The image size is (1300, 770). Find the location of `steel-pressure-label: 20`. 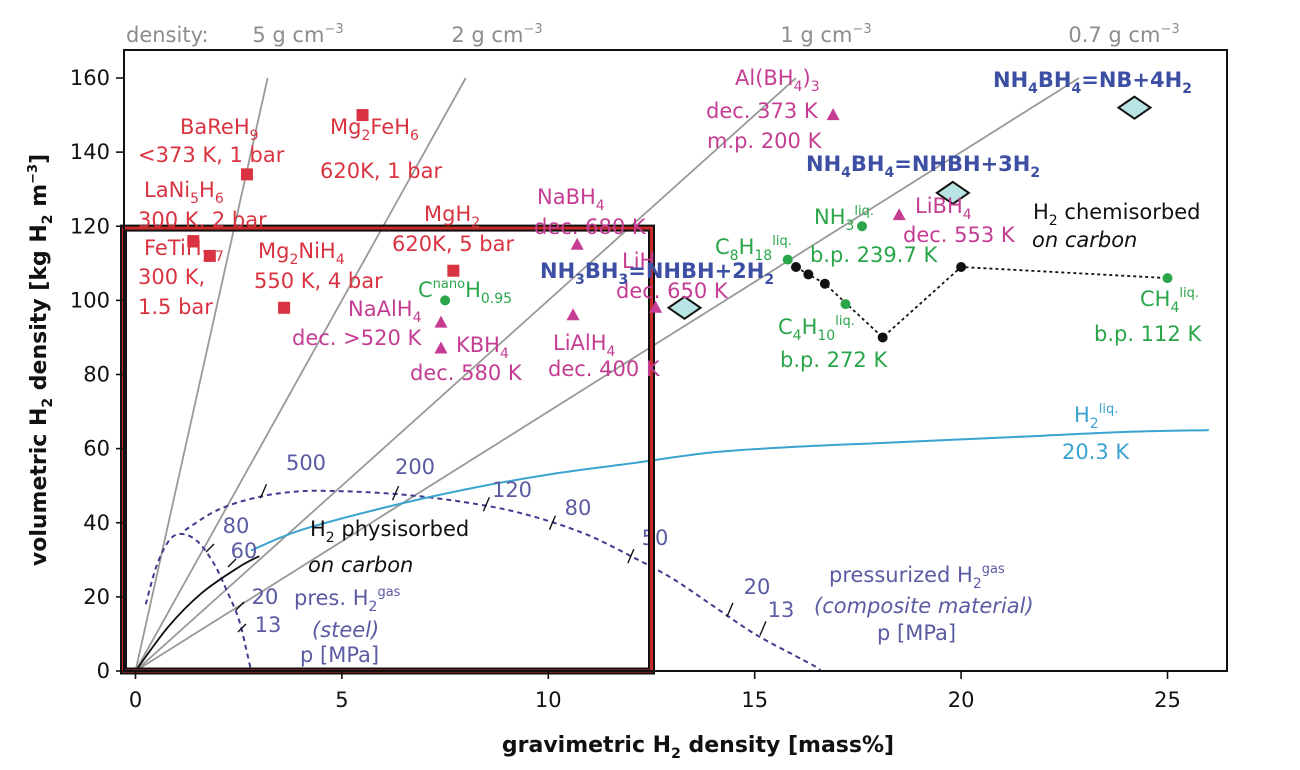

steel-pressure-label: 20 is located at coordinates (265, 597).